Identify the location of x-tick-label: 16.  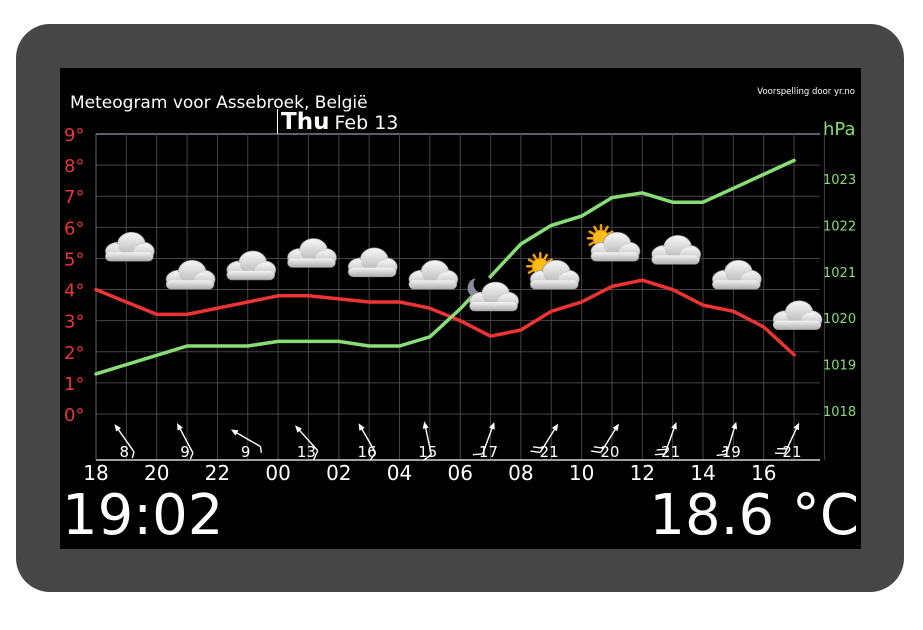
(763, 473).